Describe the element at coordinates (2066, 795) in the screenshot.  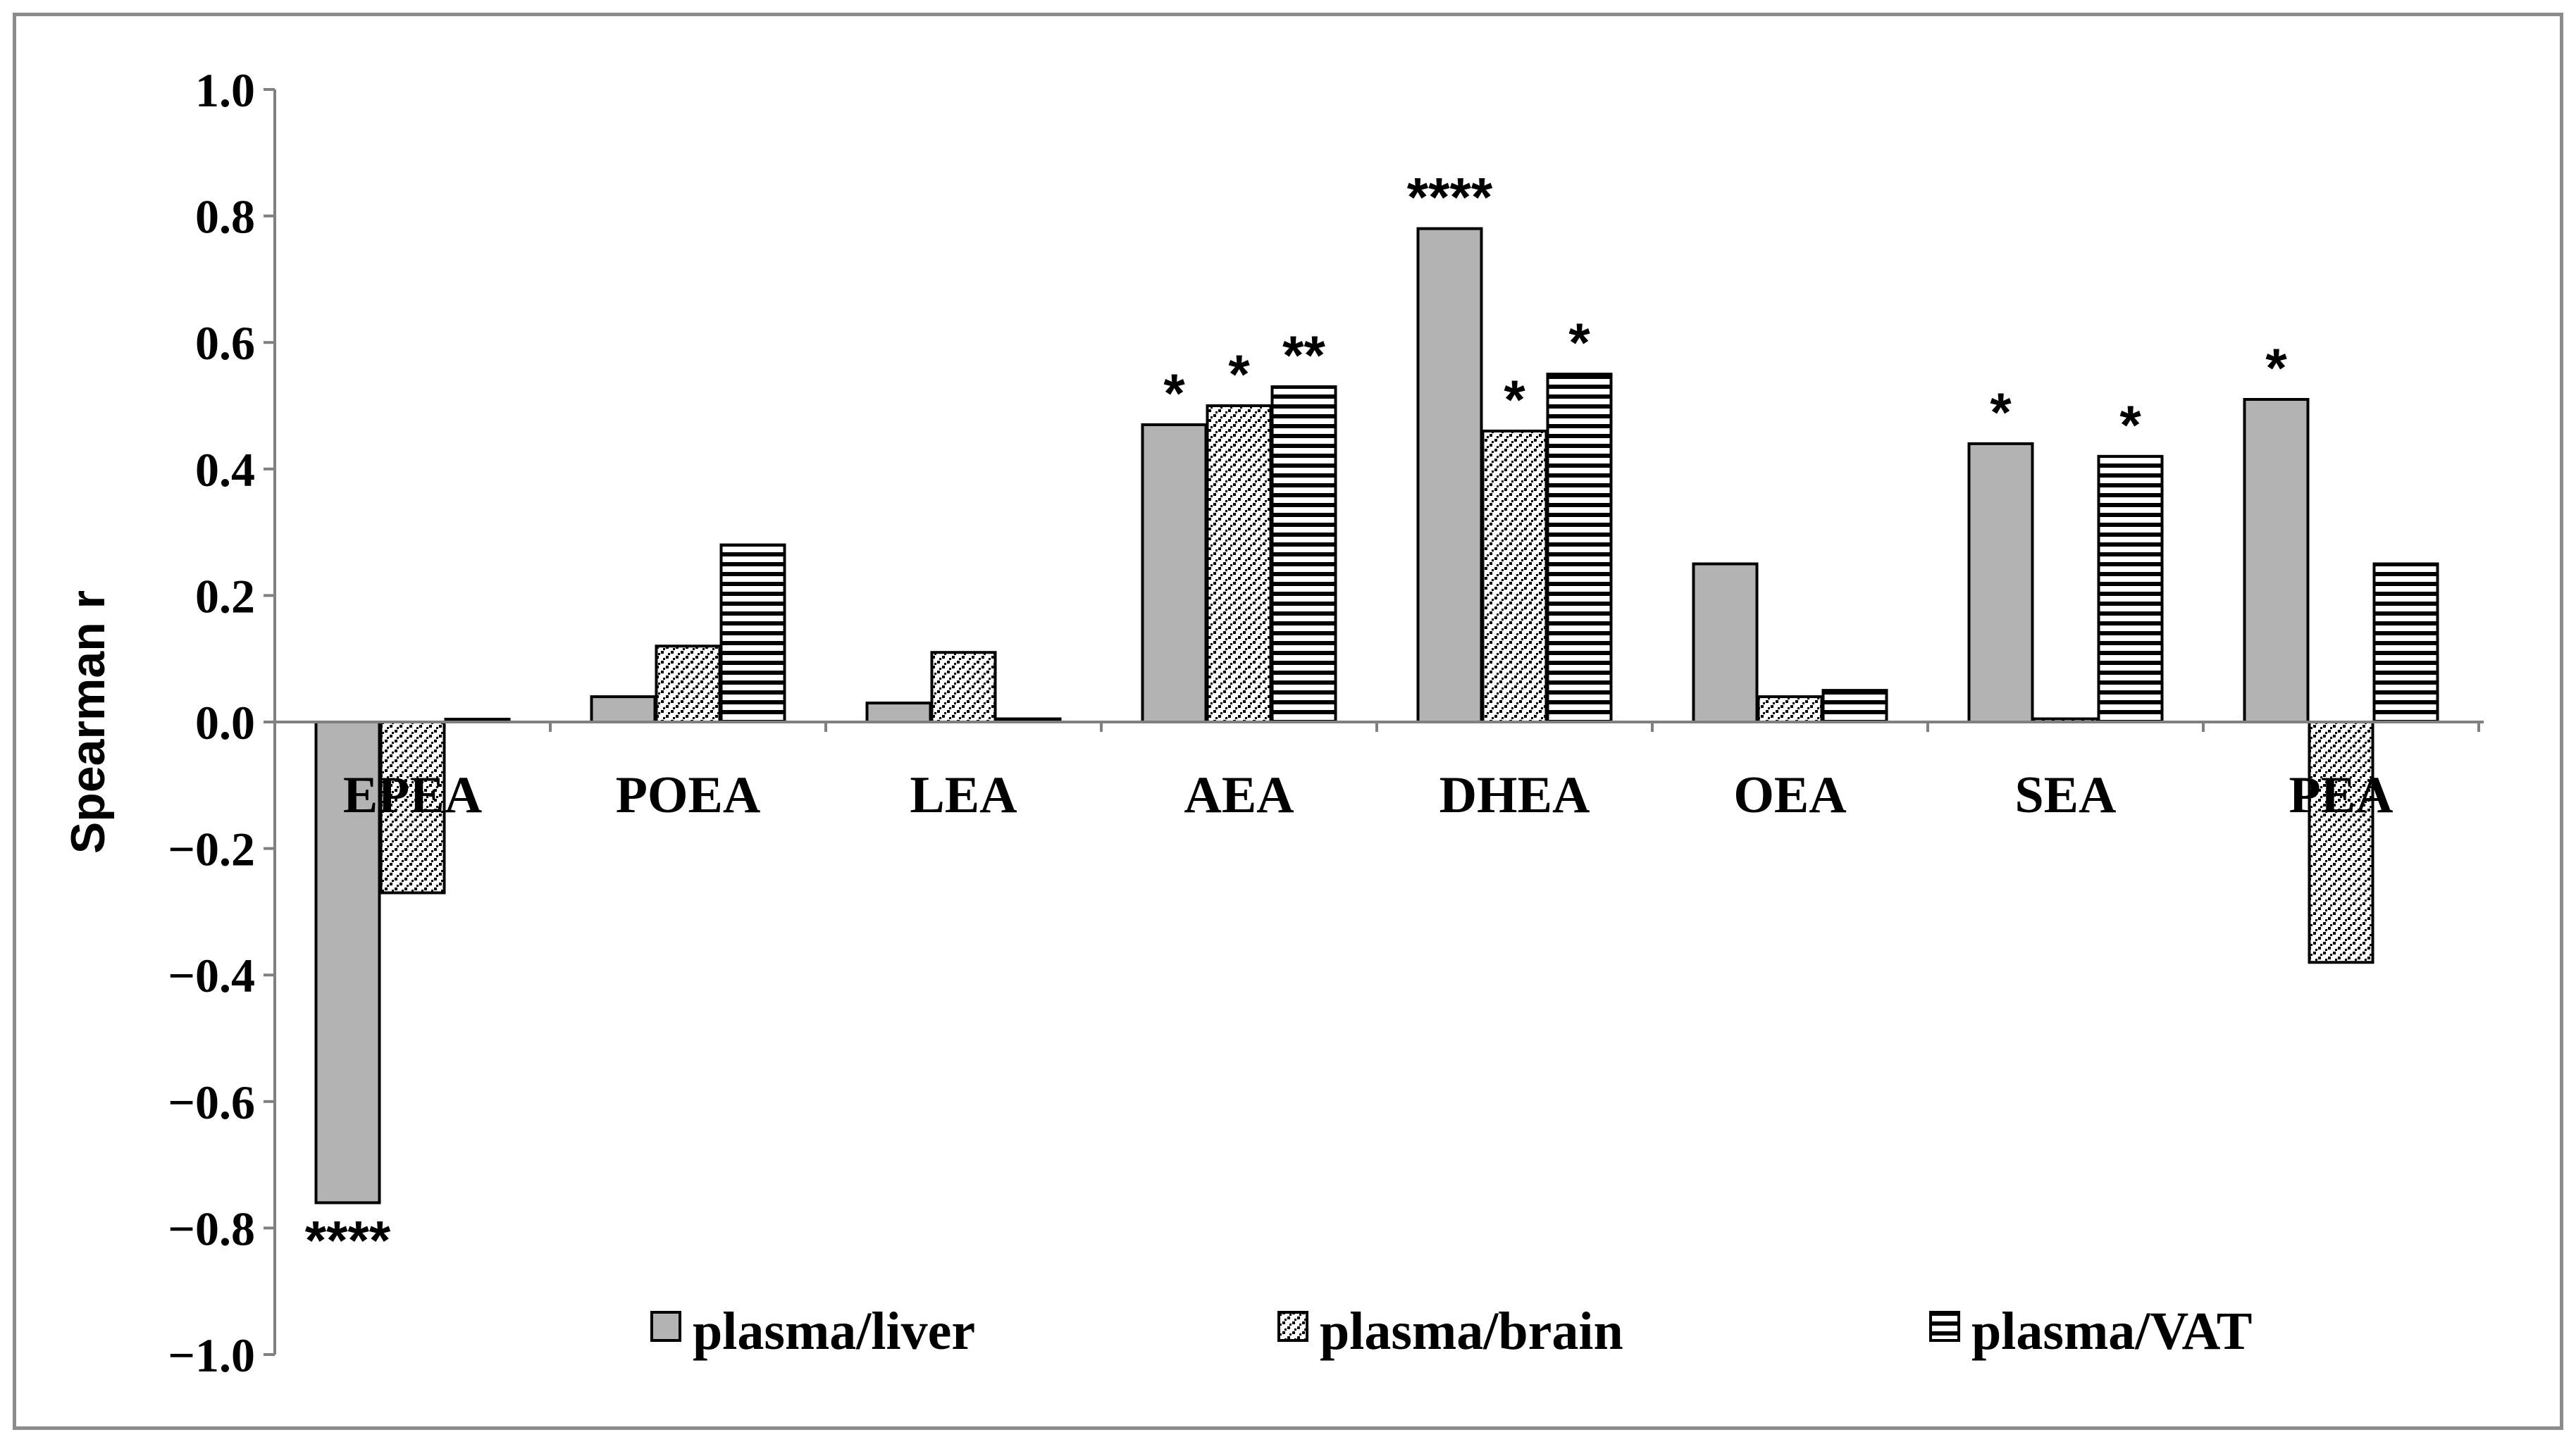
I see `x-tick-label: SEA` at that location.